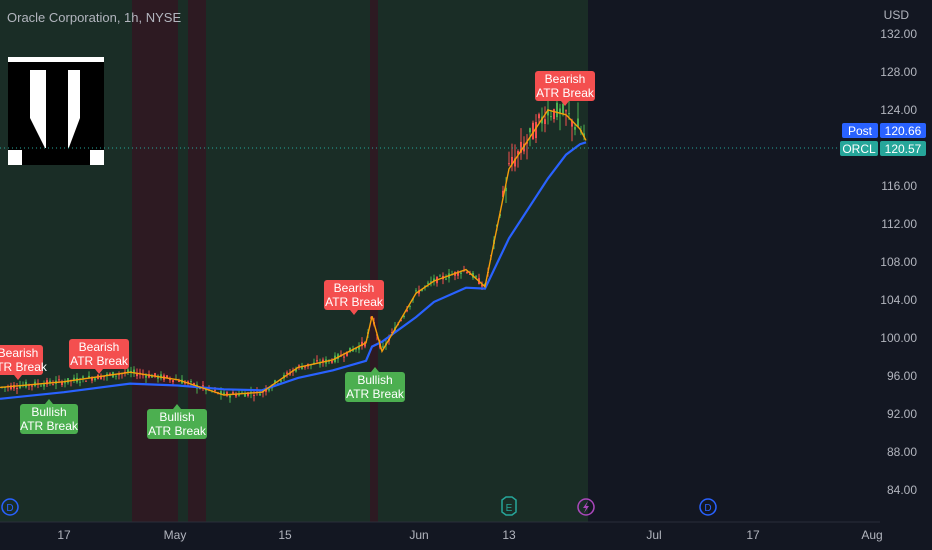  What do you see at coordinates (586, 507) in the screenshot?
I see `lightning-icon` at bounding box center [586, 507].